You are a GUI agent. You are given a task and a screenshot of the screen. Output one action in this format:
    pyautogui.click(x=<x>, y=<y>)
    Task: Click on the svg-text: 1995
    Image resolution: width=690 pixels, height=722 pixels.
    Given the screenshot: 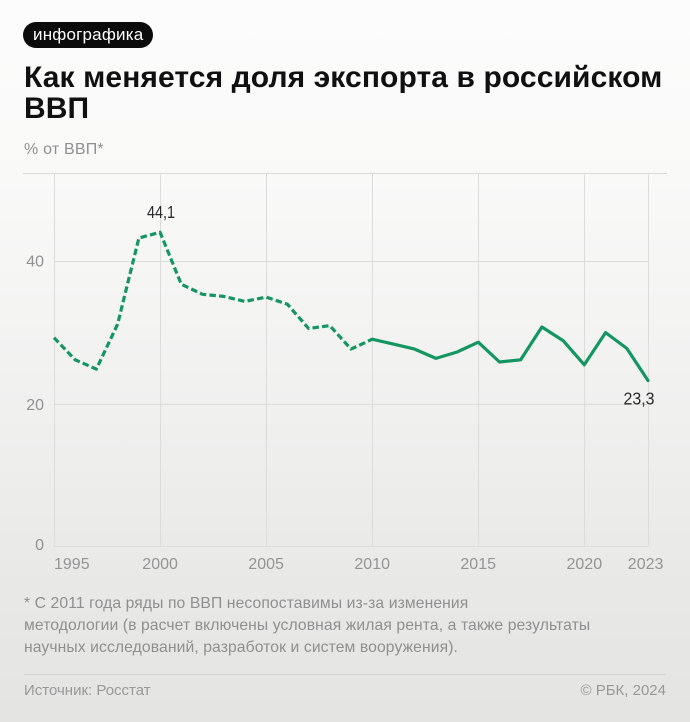 What is the action you would take?
    pyautogui.click(x=72, y=564)
    